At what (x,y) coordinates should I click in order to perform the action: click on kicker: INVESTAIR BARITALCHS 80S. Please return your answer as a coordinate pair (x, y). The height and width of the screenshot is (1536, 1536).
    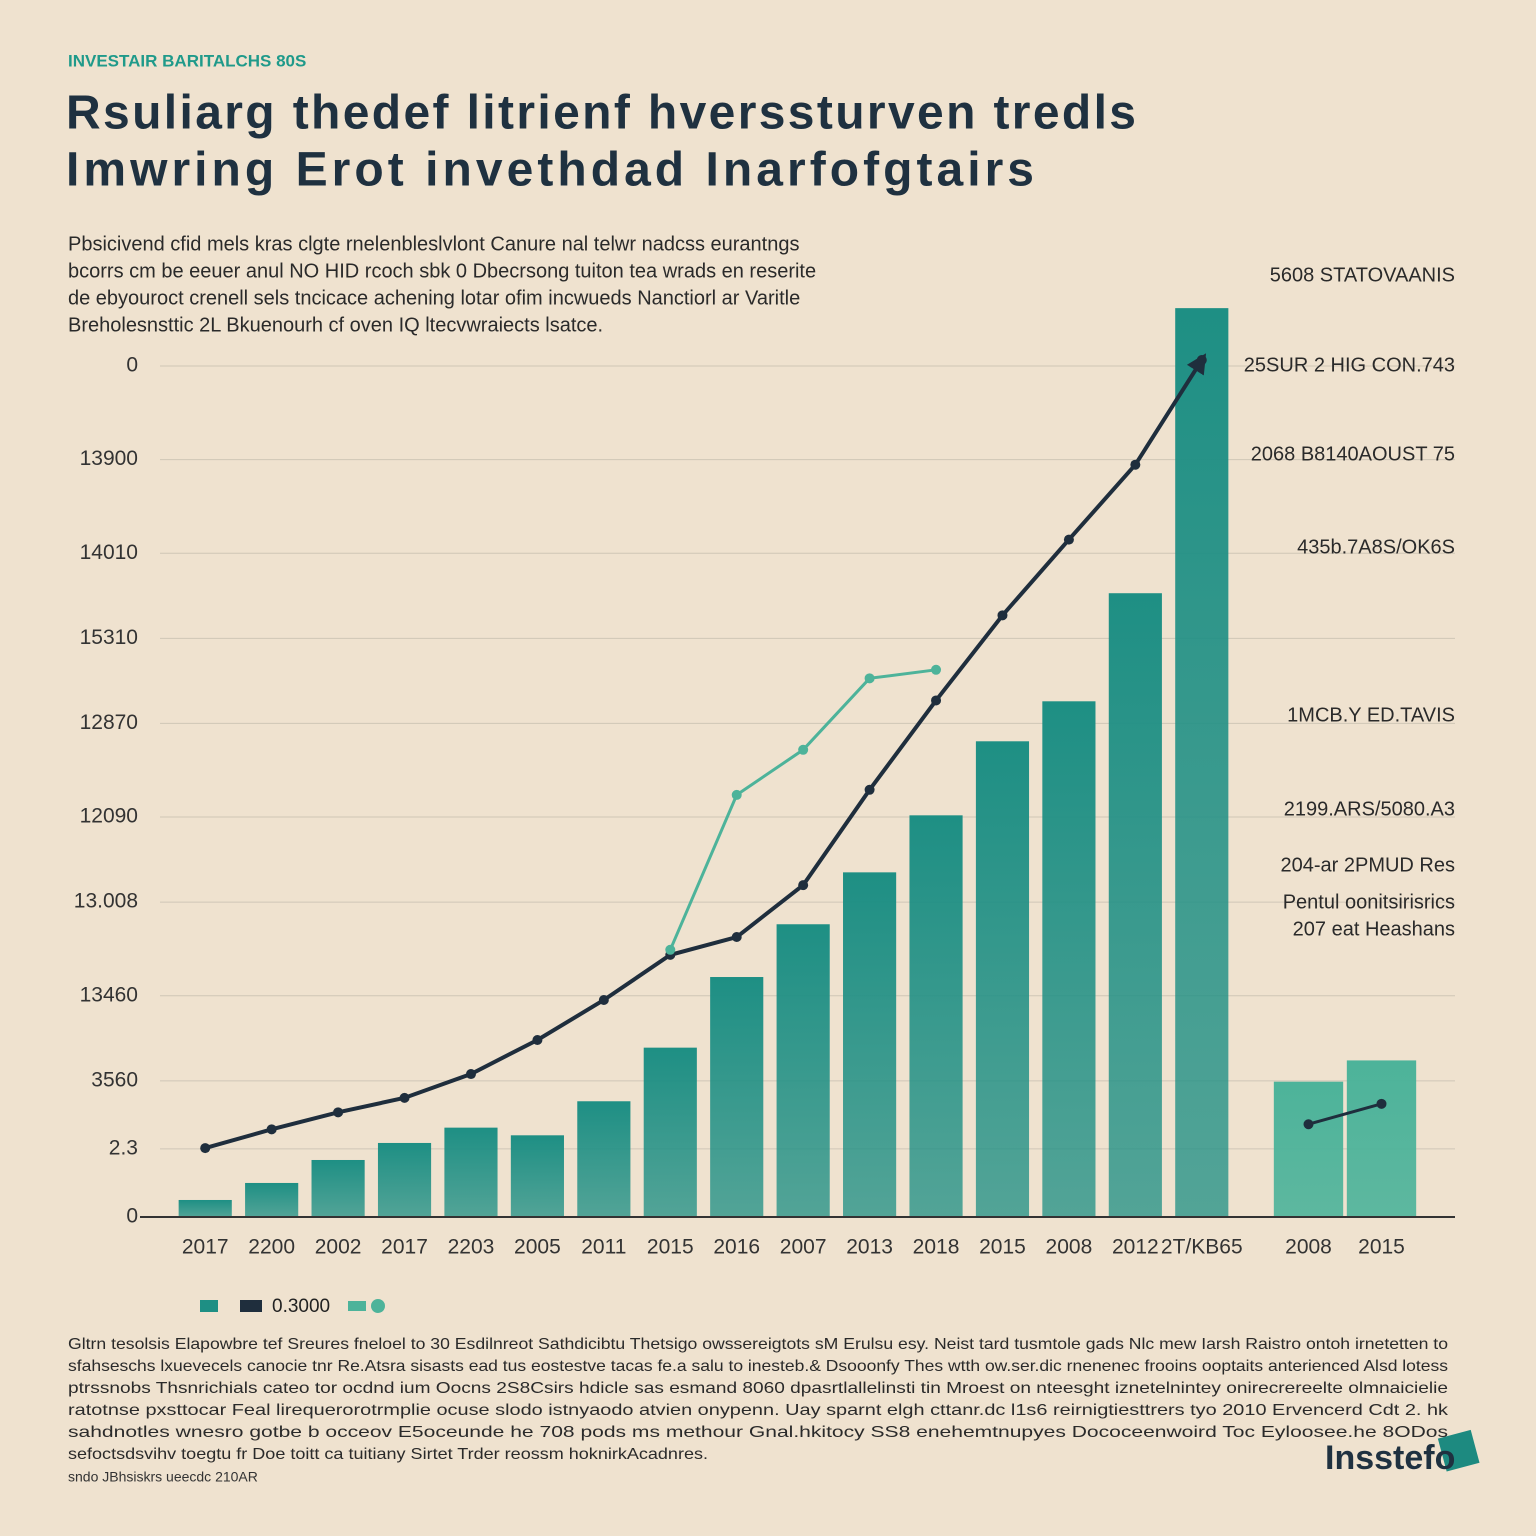
    Looking at the image, I should click on (187, 60).